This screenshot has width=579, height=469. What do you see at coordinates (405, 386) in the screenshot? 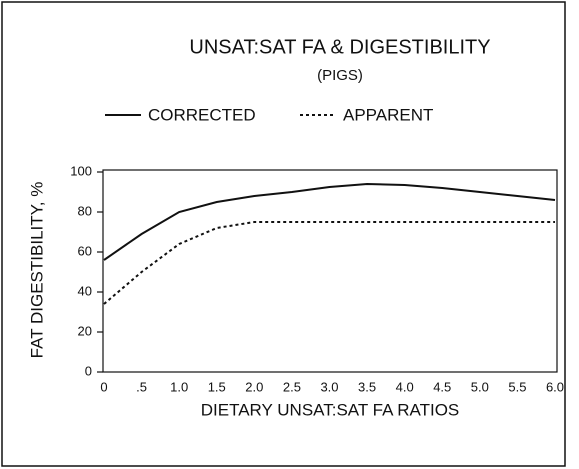
I see `x-tick-label: 4.0` at bounding box center [405, 386].